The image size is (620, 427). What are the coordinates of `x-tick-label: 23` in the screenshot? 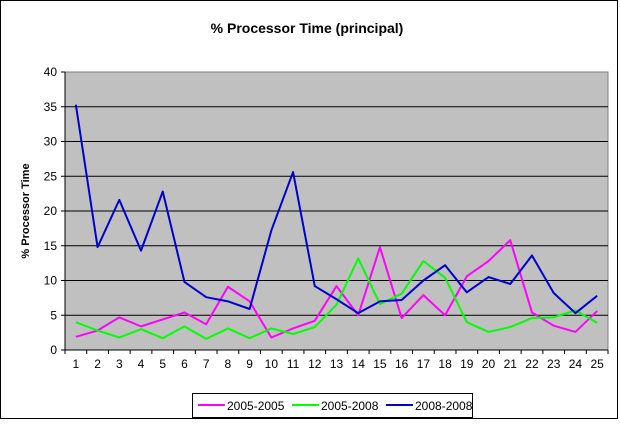 It's located at (554, 364).